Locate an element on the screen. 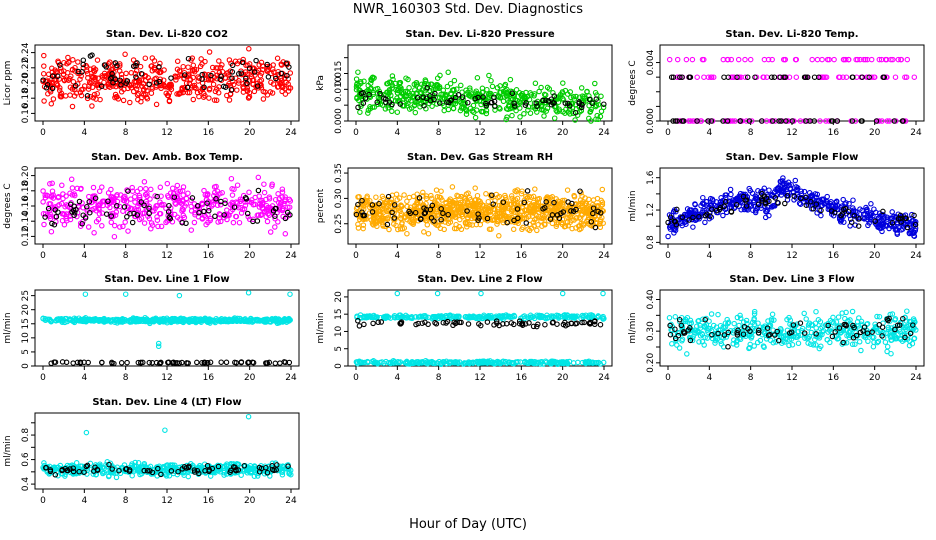  x-tick-label: 8 is located at coordinates (439, 378).